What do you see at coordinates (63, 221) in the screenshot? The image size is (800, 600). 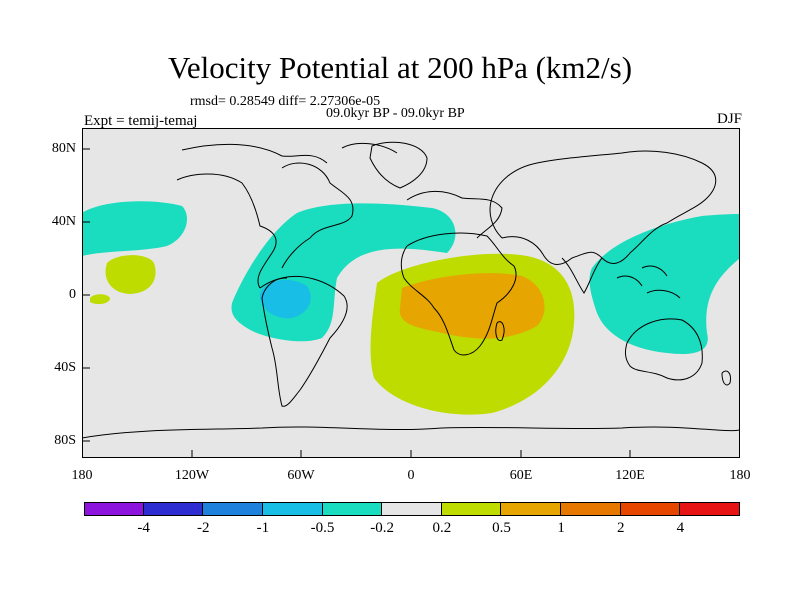 I see `lat-label-40n: 40N` at bounding box center [63, 221].